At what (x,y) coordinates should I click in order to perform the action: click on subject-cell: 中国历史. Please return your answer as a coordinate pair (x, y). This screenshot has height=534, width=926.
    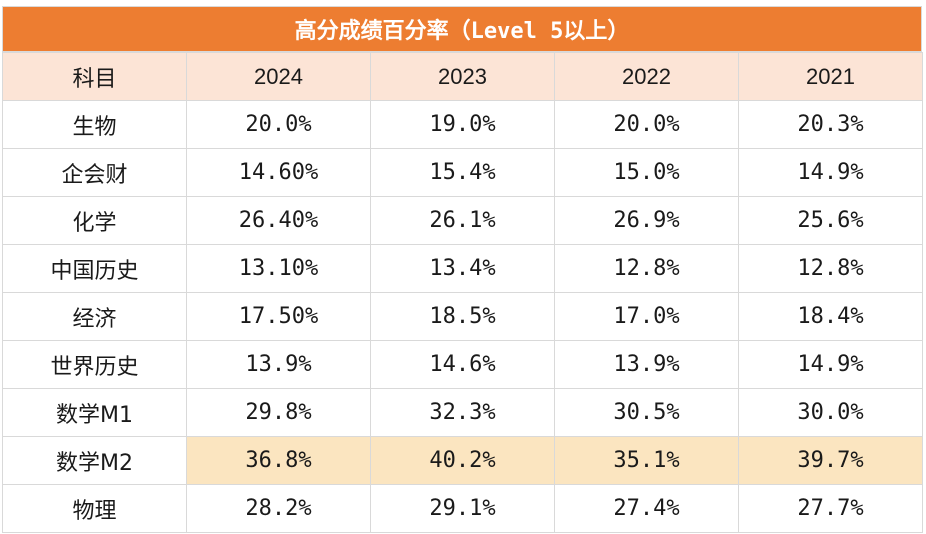
    Looking at the image, I should click on (94, 268).